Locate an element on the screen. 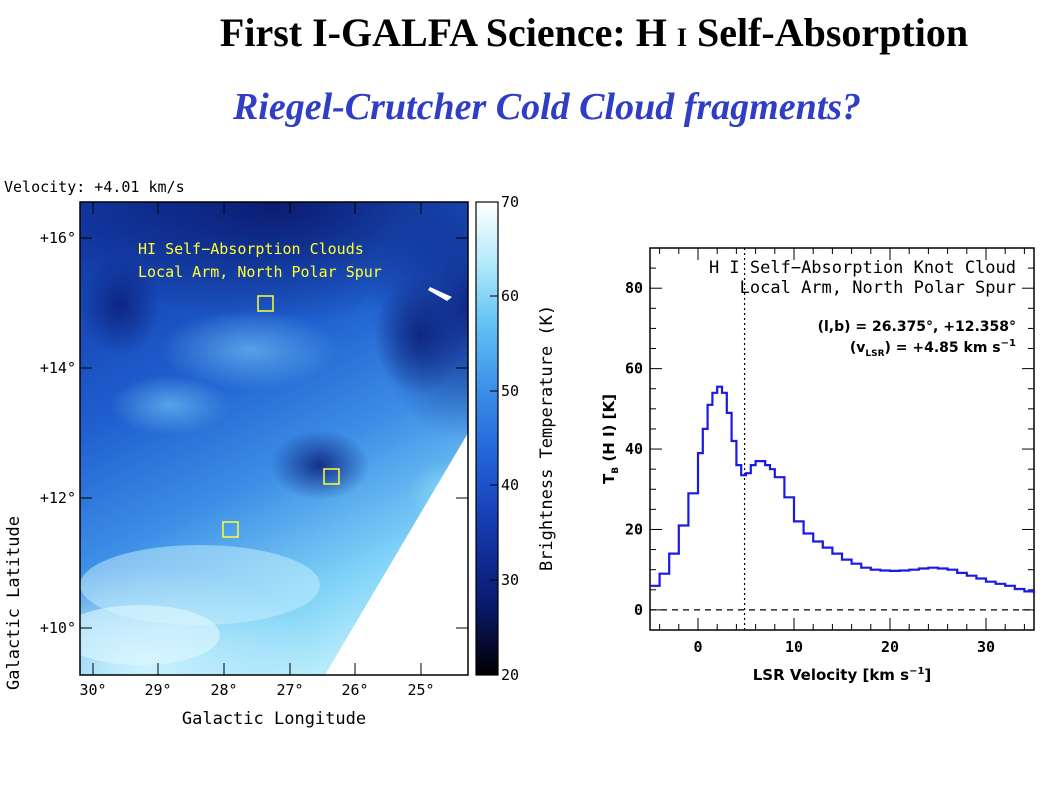  map-x-tick-label: 26° is located at coordinates (354, 690).